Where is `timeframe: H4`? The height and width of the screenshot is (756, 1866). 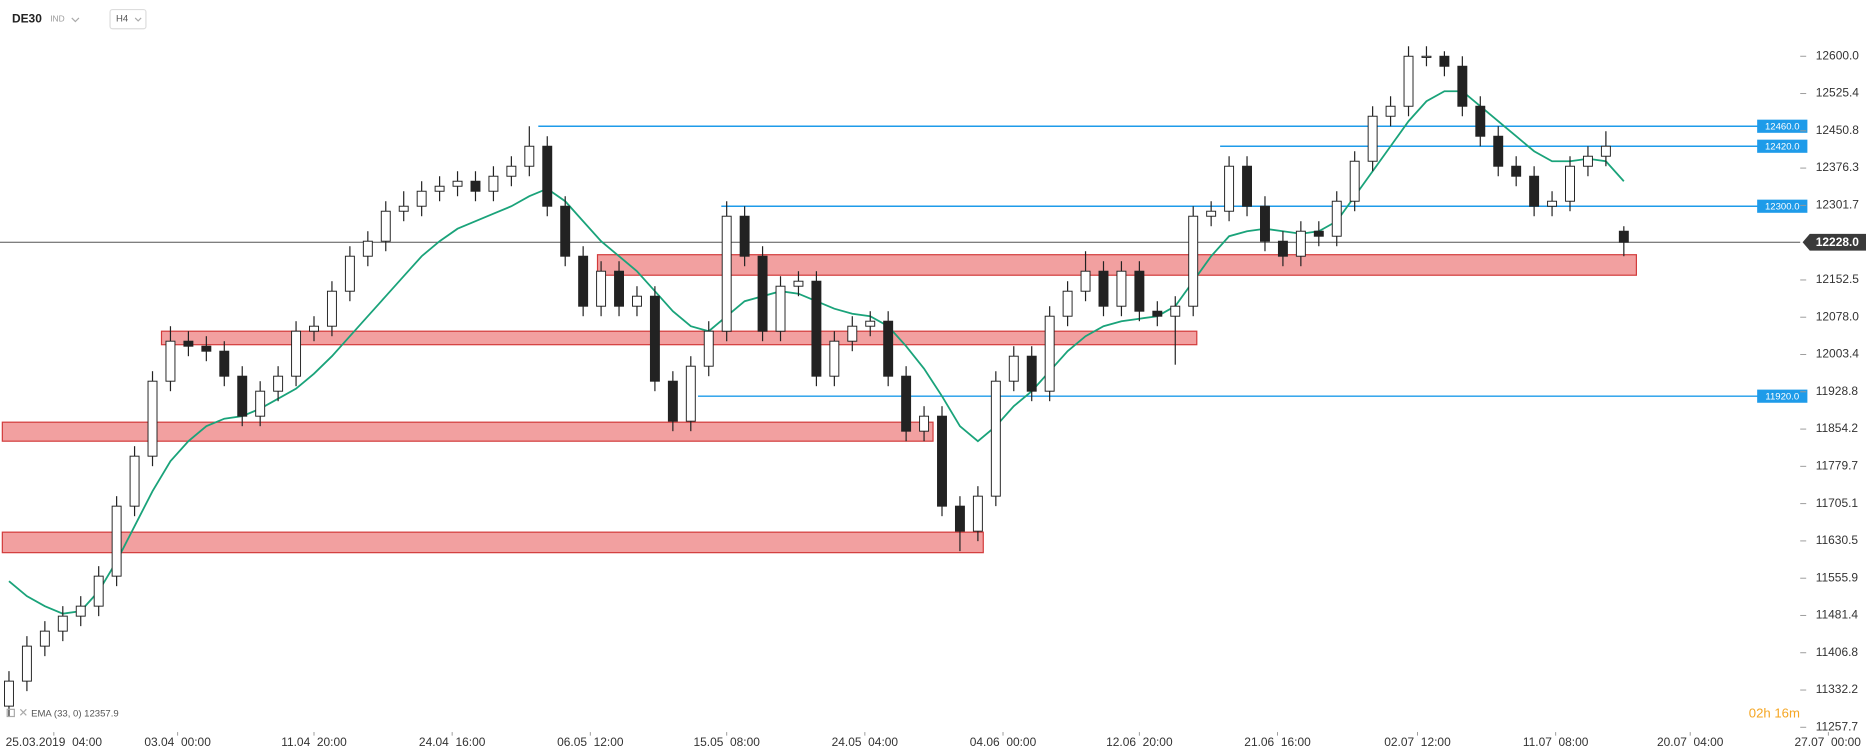
timeframe: H4 is located at coordinates (122, 19).